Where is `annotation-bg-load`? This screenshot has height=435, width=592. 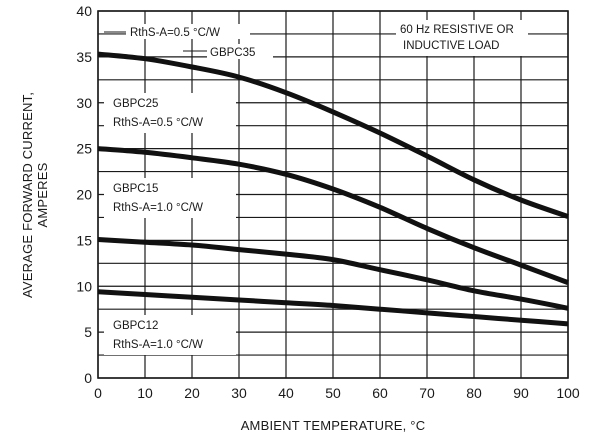
annotation-bg-load is located at coordinates (462, 38).